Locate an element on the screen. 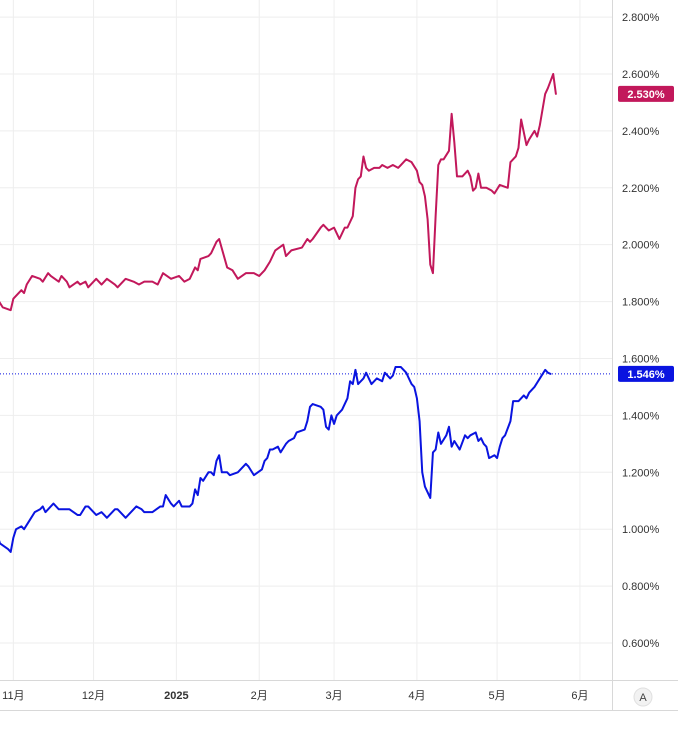 The width and height of the screenshot is (678, 735). y-tick-label: 0.600% is located at coordinates (641, 644).